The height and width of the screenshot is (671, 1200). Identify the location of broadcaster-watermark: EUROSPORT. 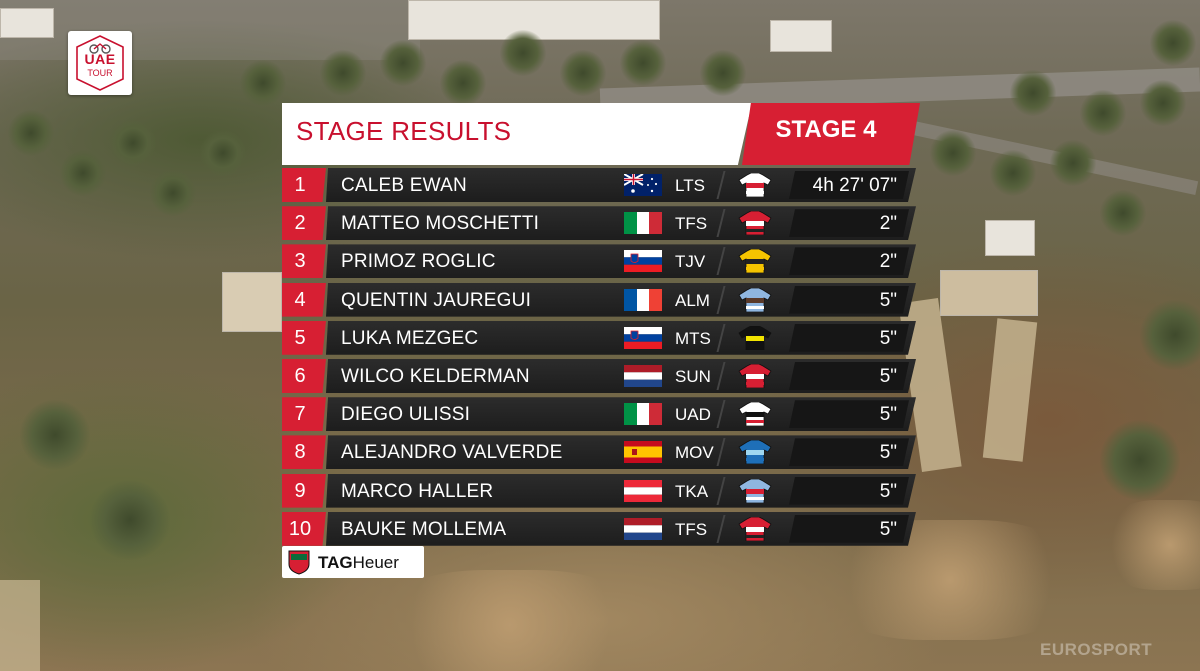
(1096, 649).